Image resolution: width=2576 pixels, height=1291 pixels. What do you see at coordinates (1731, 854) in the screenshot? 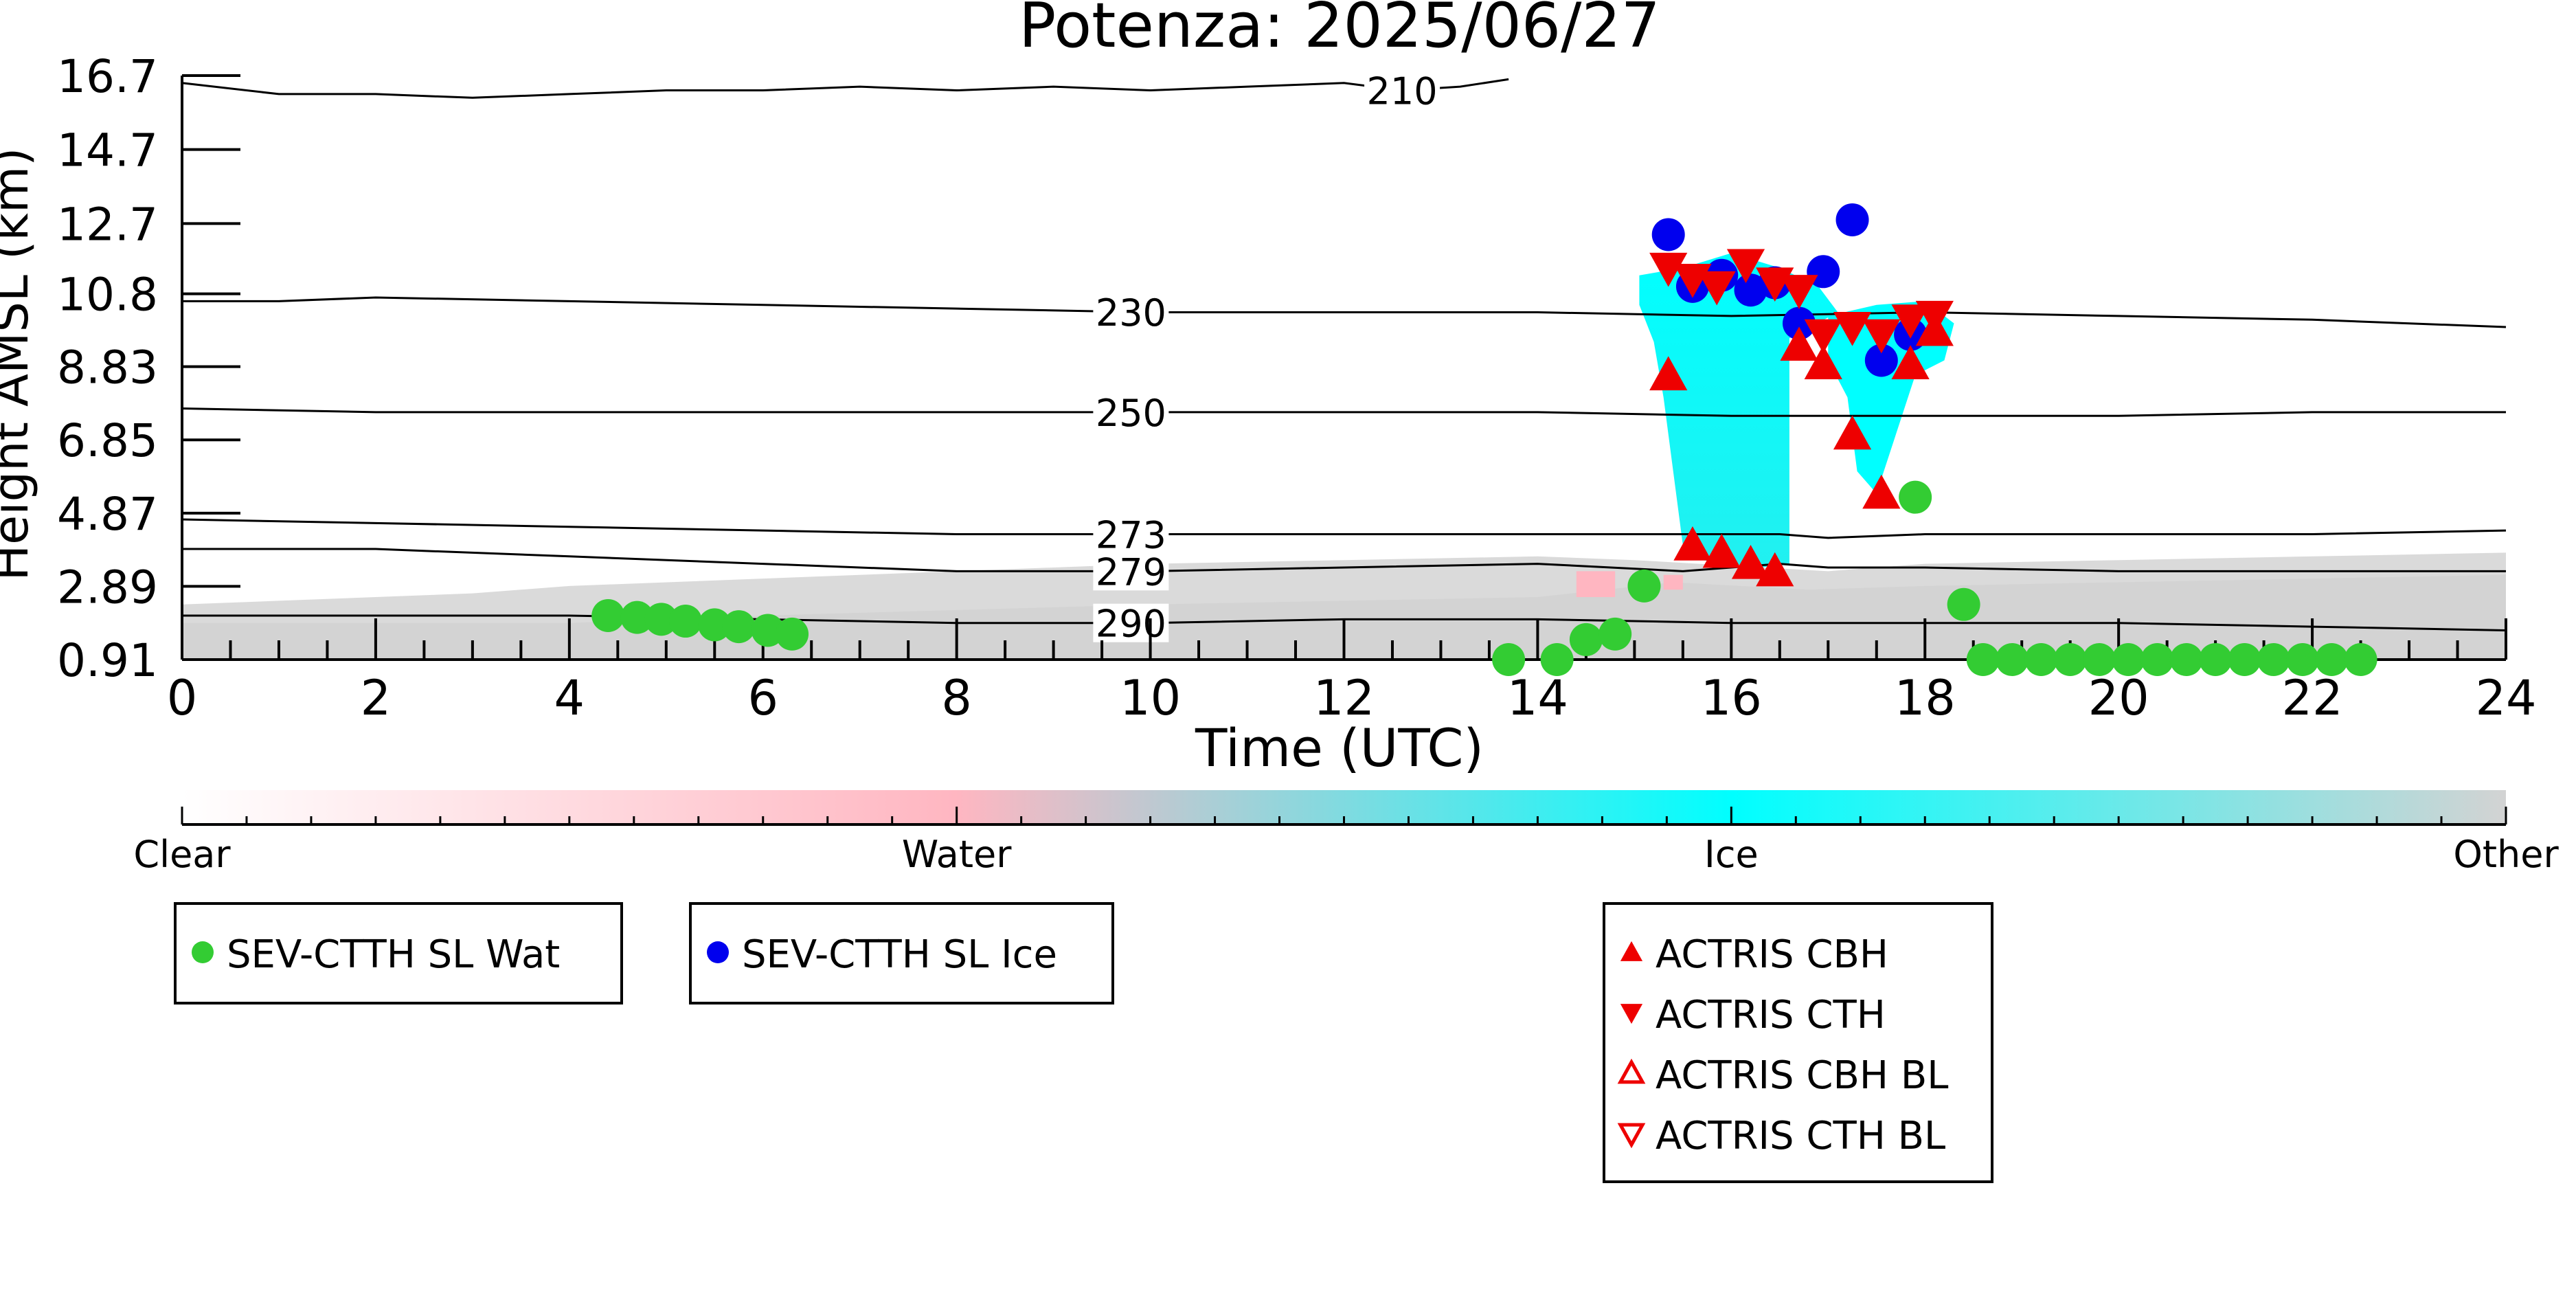
I see `colorbar-label: Ice` at bounding box center [1731, 854].